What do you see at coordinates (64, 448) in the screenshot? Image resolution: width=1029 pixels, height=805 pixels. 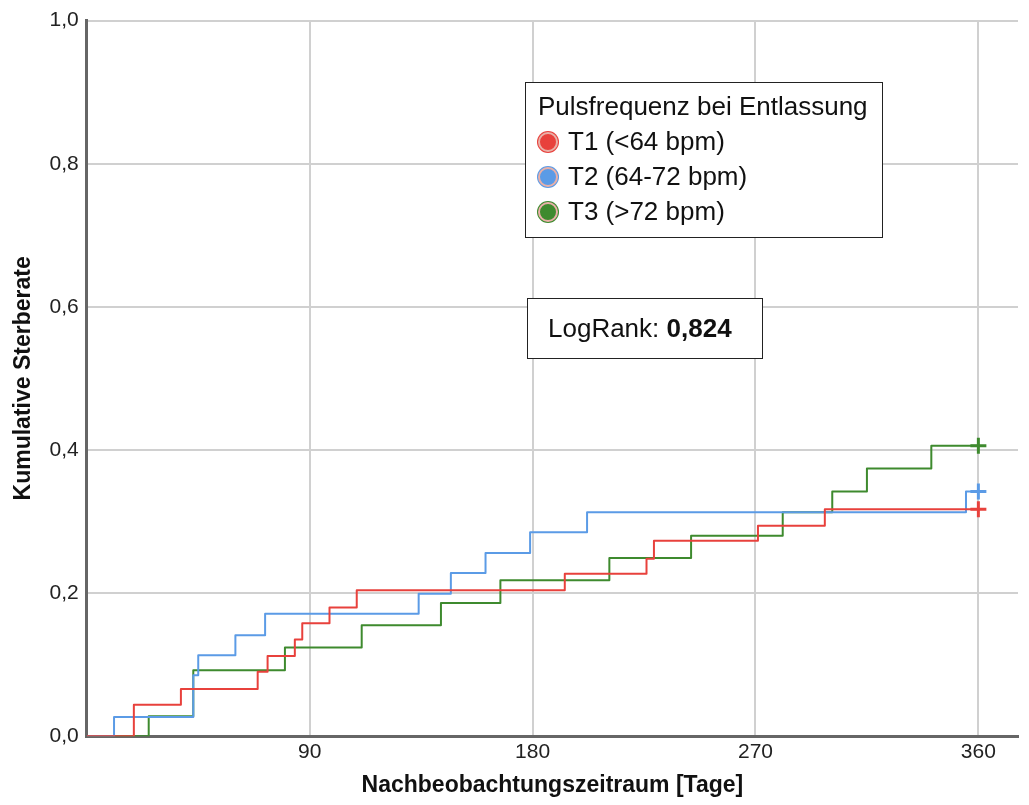 I see `y-tick-label: 0,4` at bounding box center [64, 448].